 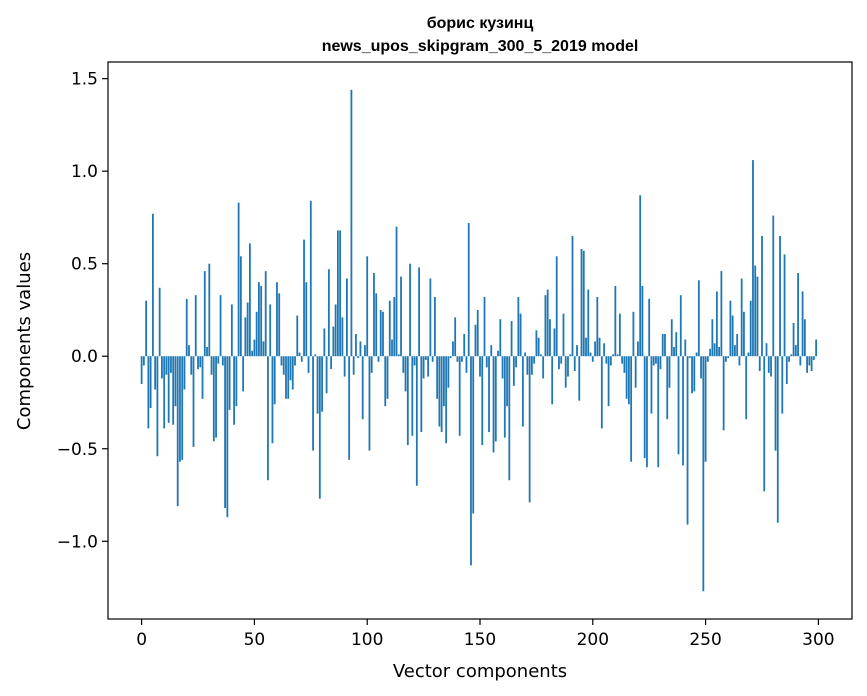 I want to click on x-tick-label: 0, so click(x=141, y=640).